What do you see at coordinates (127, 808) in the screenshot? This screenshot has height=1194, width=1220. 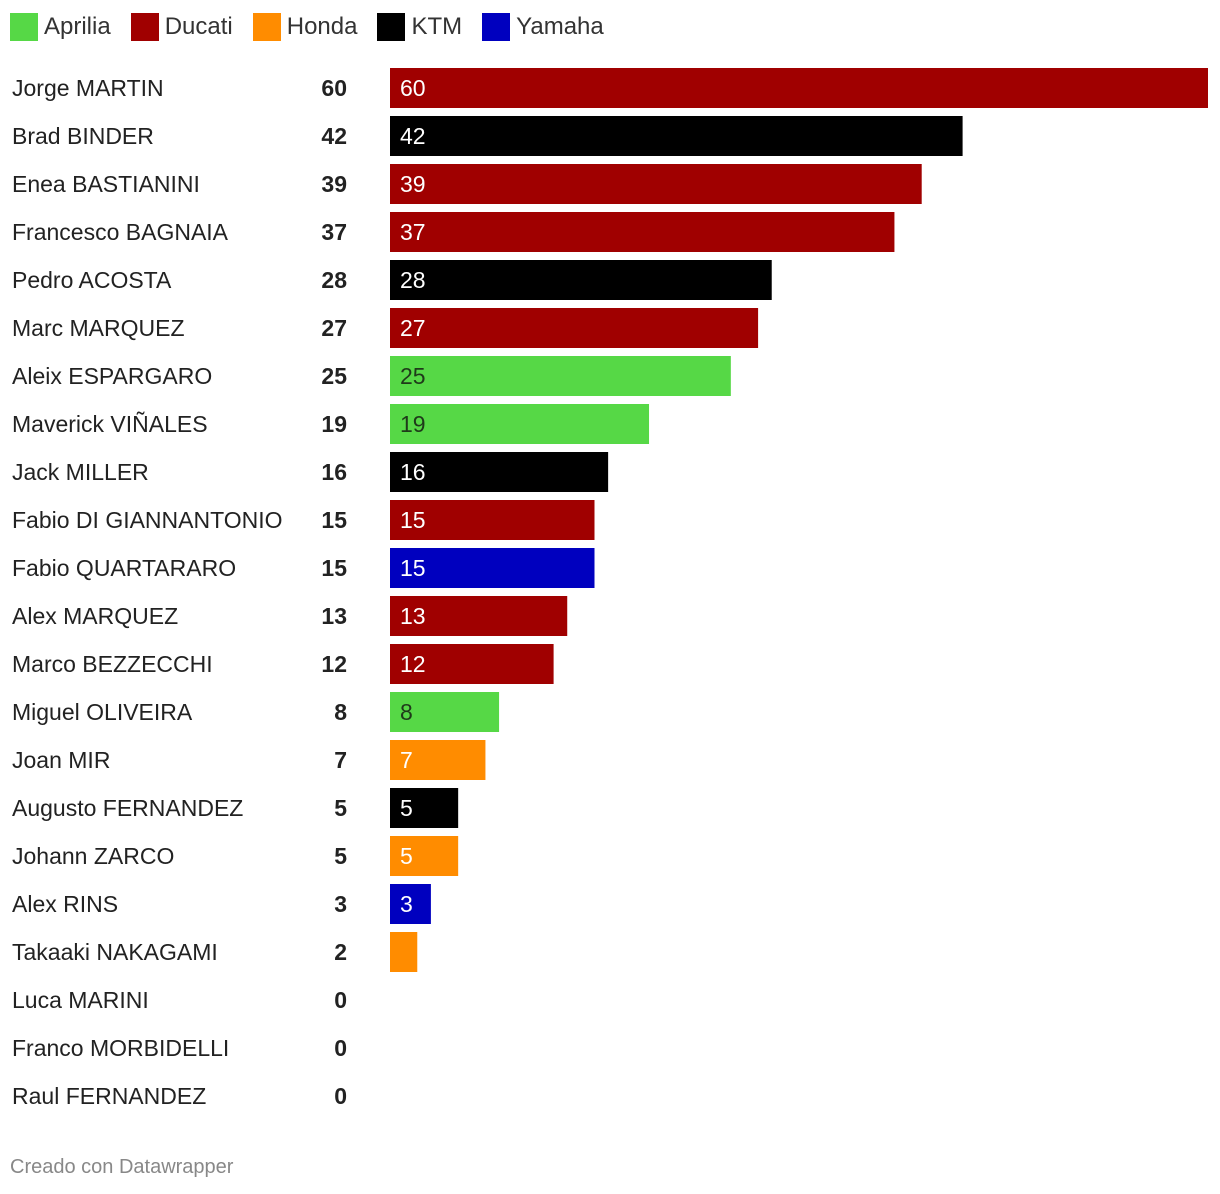 I see `rider-name: Augusto FERNANDEZ` at bounding box center [127, 808].